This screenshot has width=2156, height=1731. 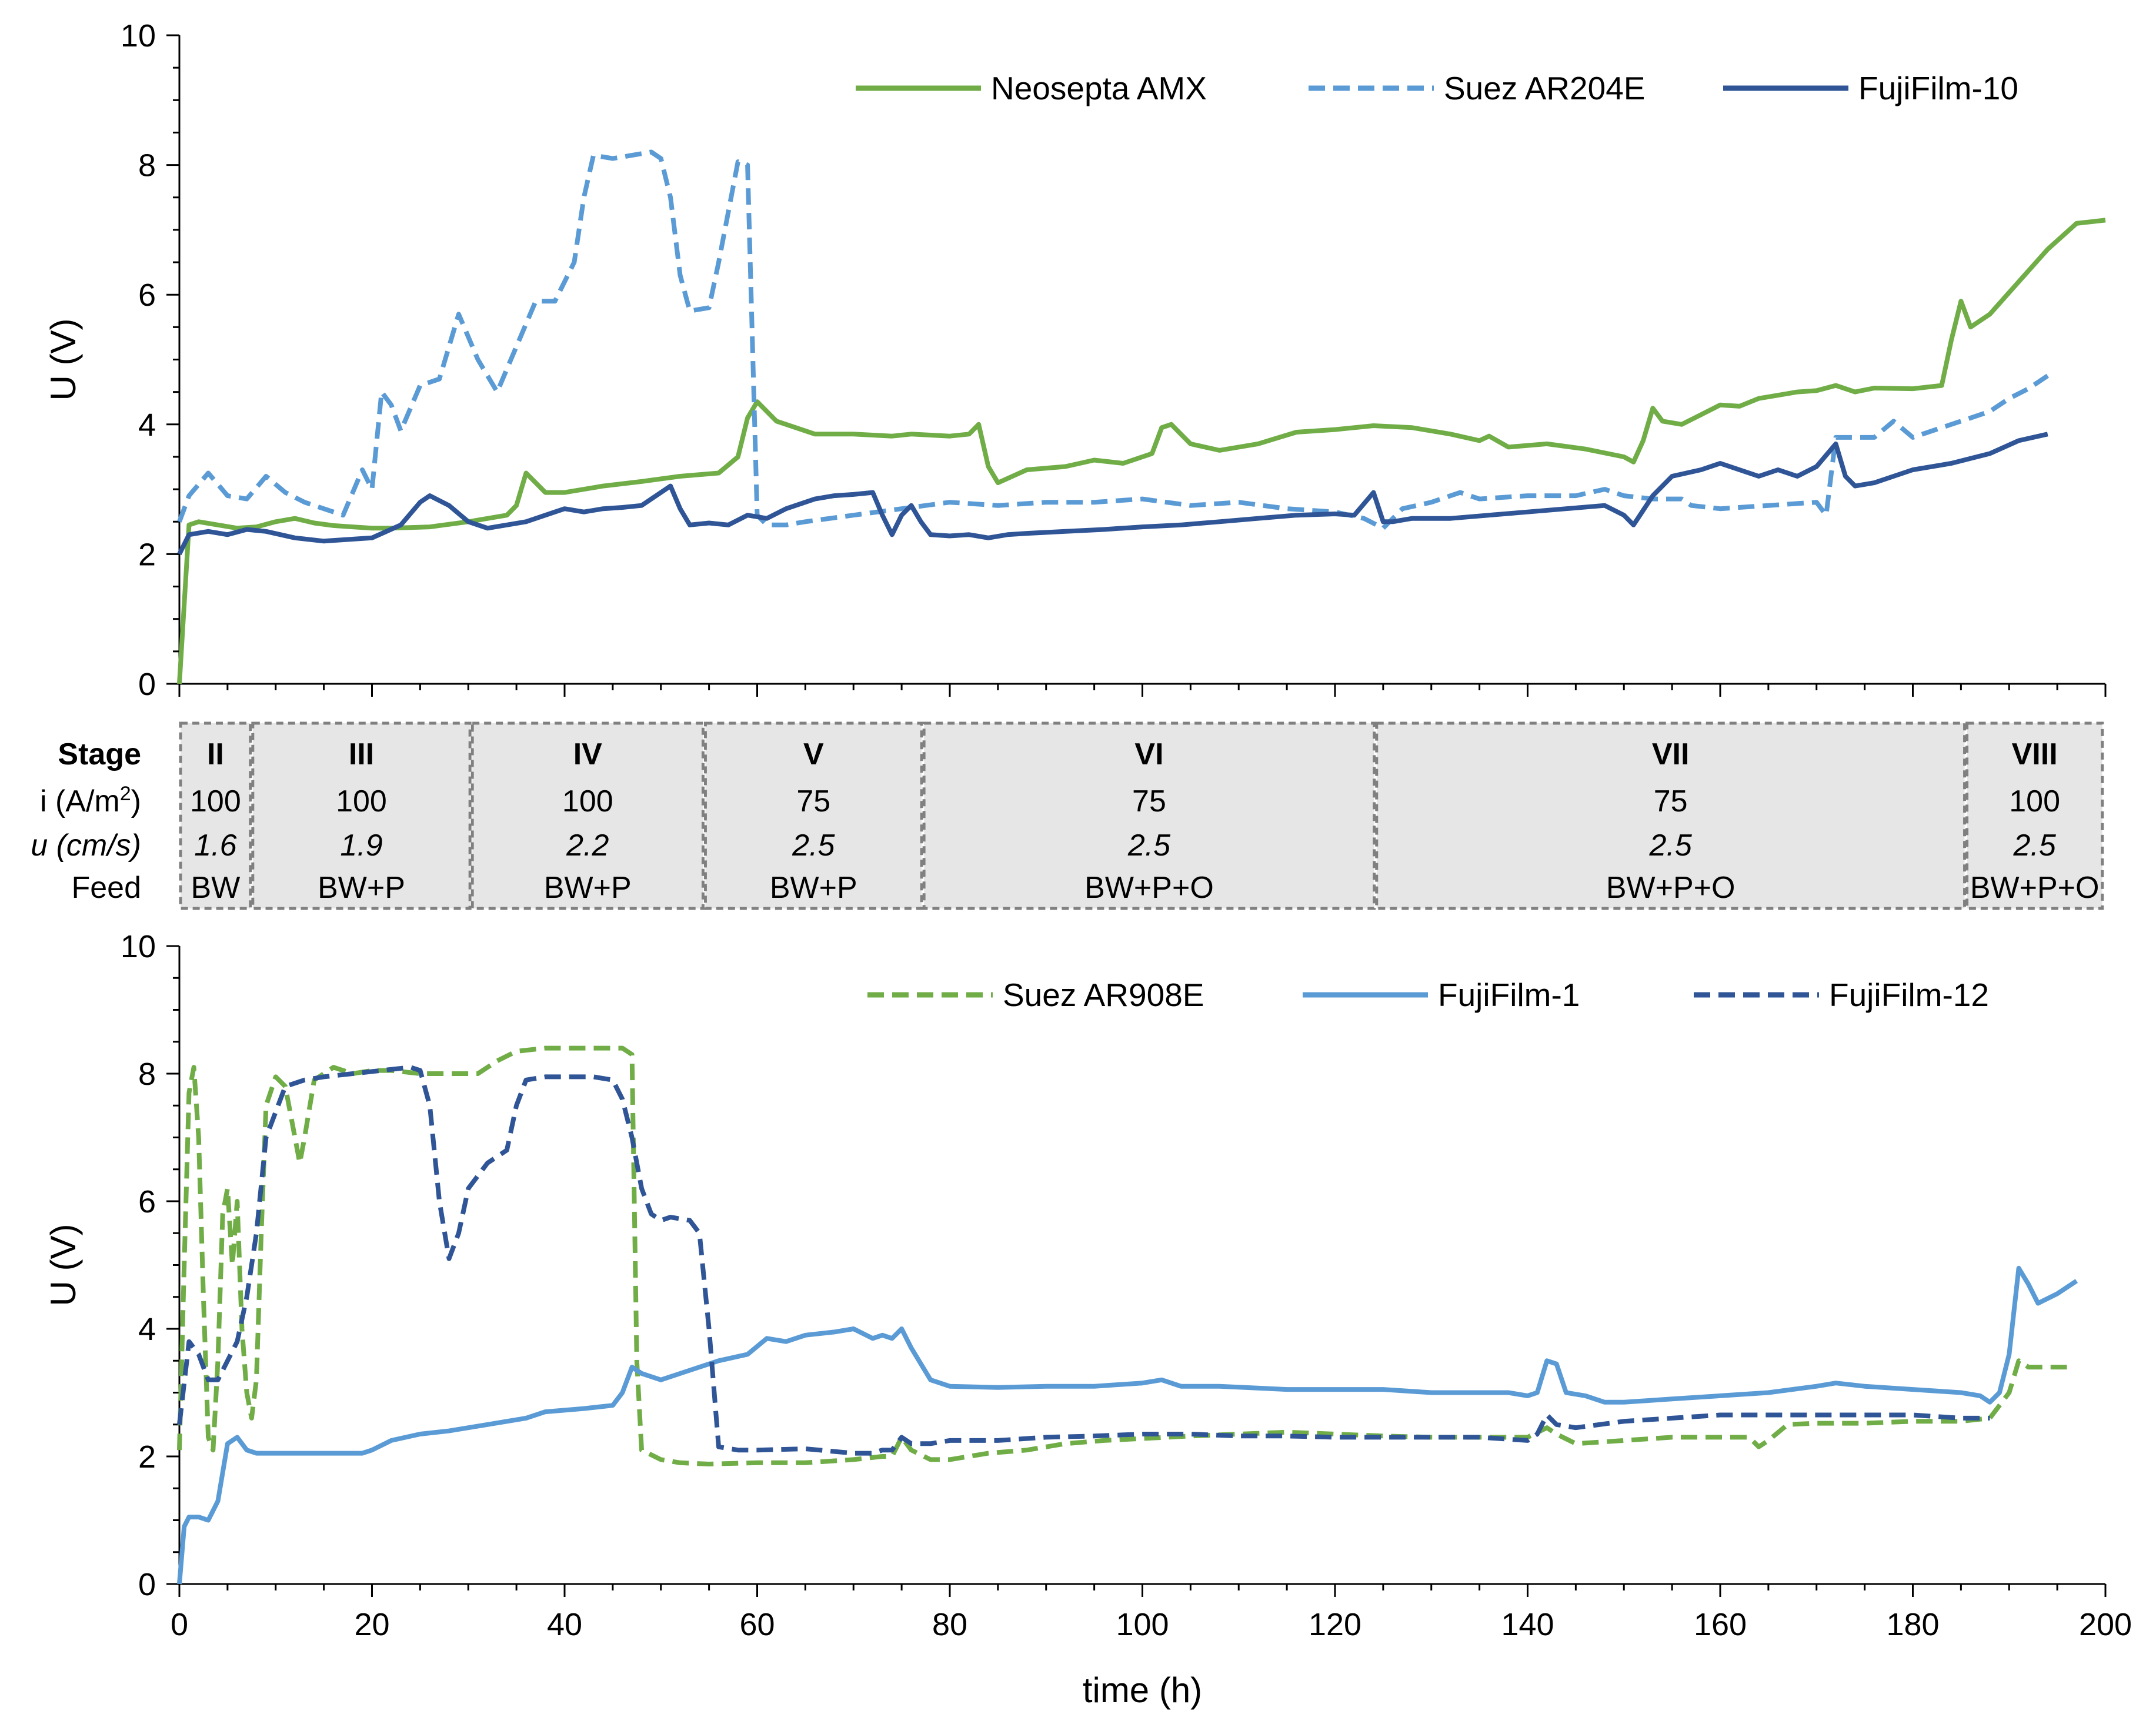 What do you see at coordinates (64, 1265) in the screenshot?
I see `bottom-y-axis-title: U (V)` at bounding box center [64, 1265].